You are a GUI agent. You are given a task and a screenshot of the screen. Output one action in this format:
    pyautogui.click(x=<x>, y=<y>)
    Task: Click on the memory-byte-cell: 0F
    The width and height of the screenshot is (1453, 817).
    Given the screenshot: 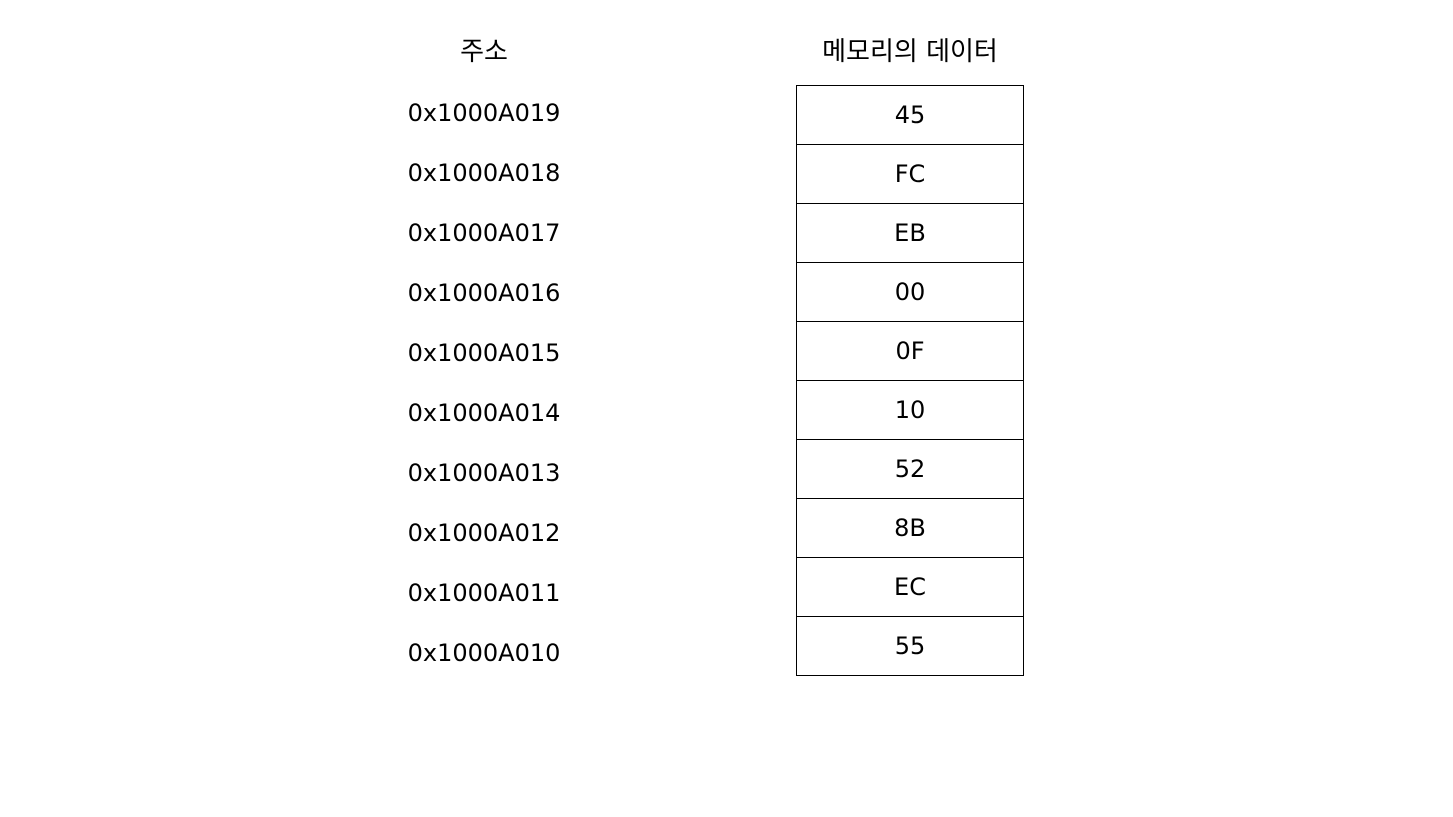 What is the action you would take?
    pyautogui.click(x=910, y=351)
    